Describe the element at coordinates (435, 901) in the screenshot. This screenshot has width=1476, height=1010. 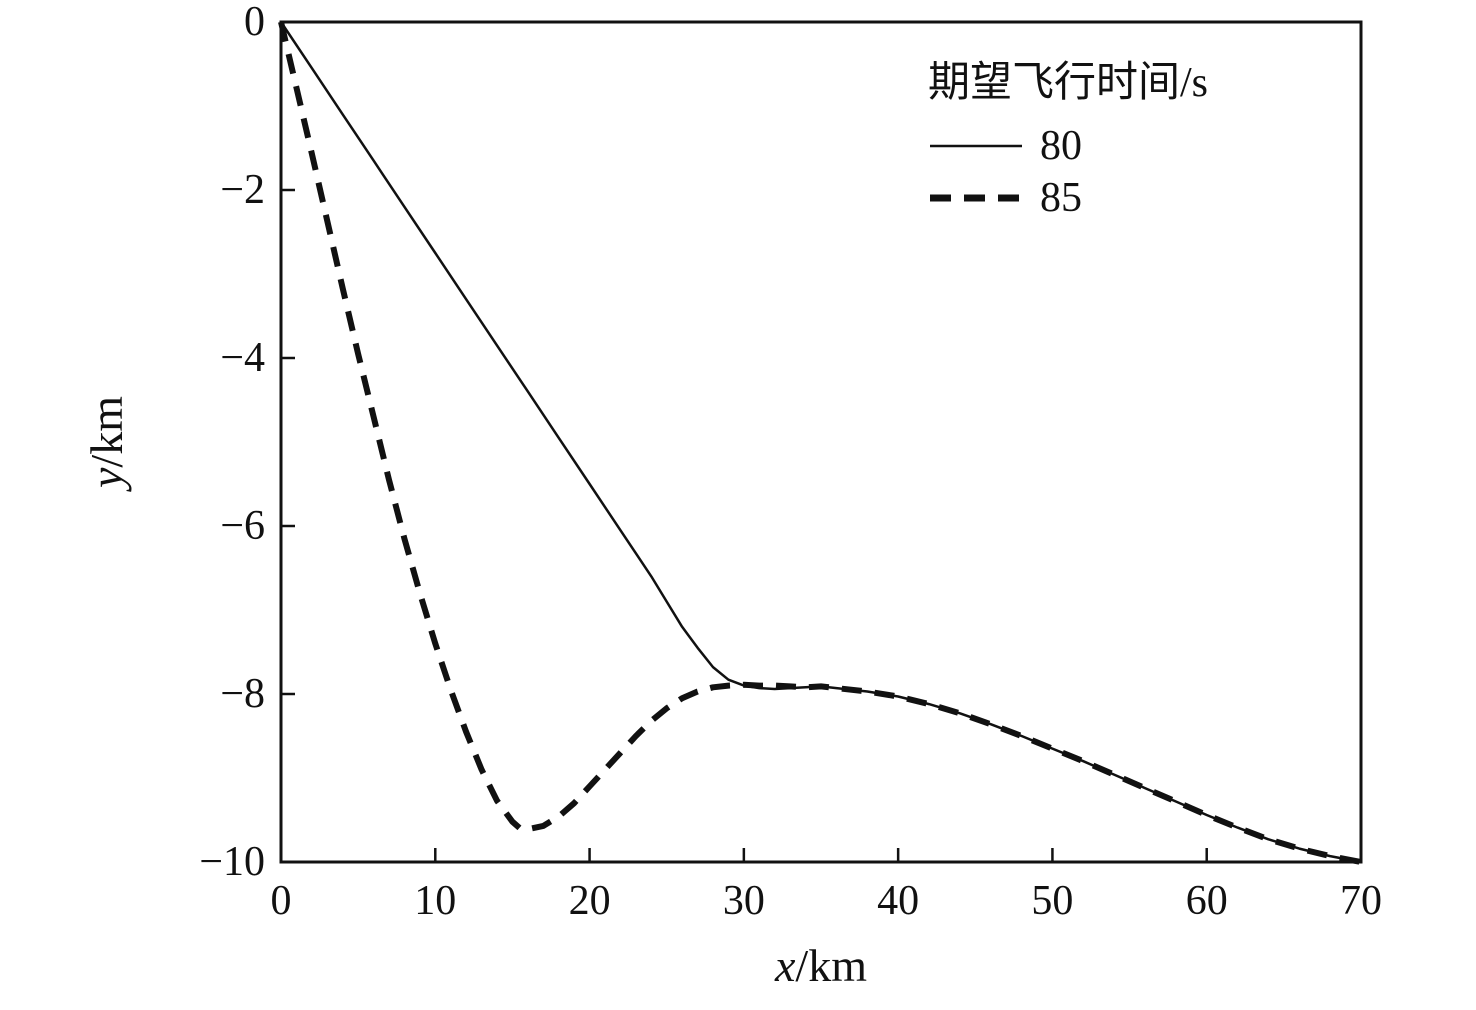
I see `x-tick-label: 10` at that location.